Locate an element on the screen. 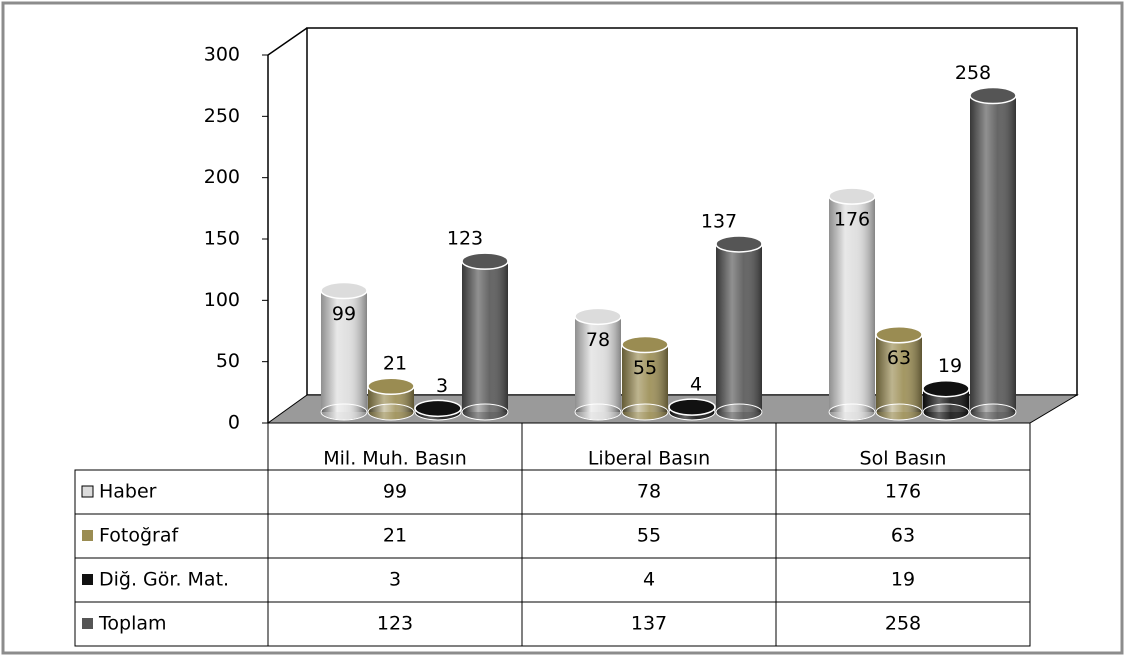 This screenshot has width=1125, height=656. table-value: 99 is located at coordinates (395, 492).